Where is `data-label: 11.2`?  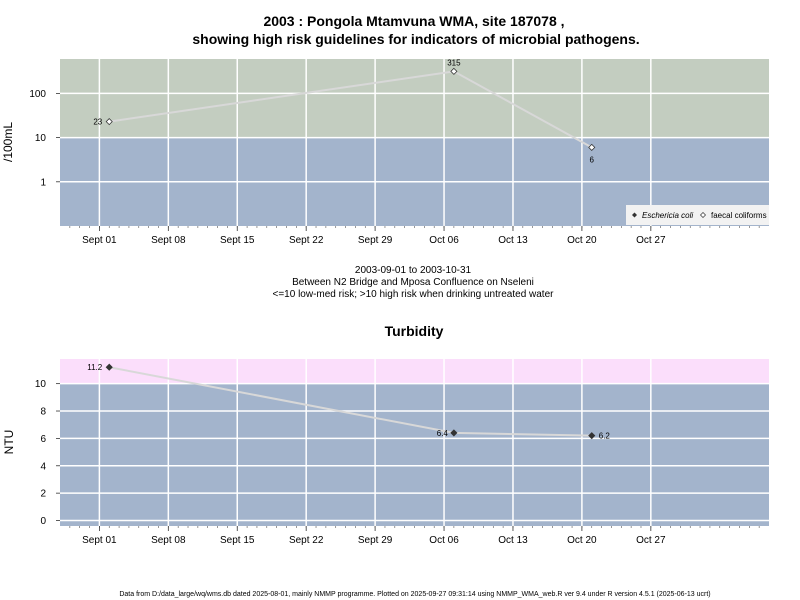 data-label: 11.2 is located at coordinates (95, 367).